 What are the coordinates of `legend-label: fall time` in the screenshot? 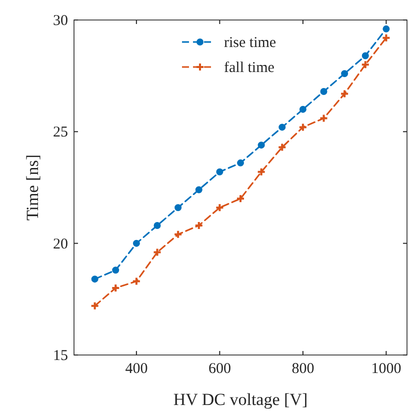 It's located at (249, 68).